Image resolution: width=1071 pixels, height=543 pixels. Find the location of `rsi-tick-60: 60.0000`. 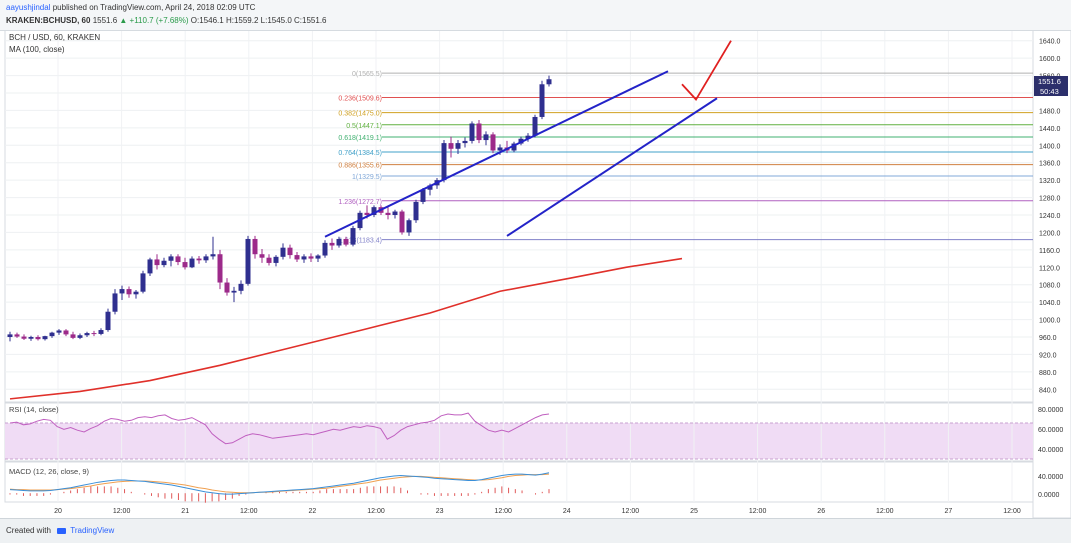

rsi-tick-60: 60.0000 is located at coordinates (1050, 430).